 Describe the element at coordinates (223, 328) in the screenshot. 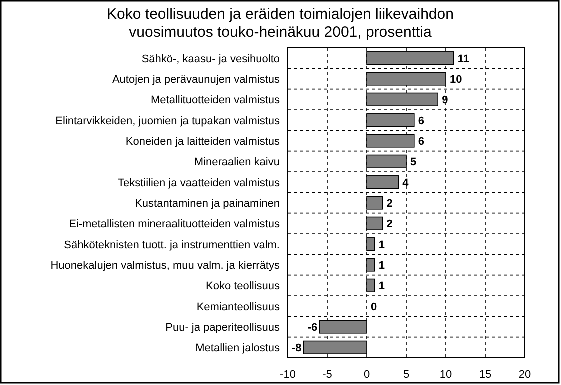

I see `y-tick-label: Puu- ja paperiteollisuus` at that location.